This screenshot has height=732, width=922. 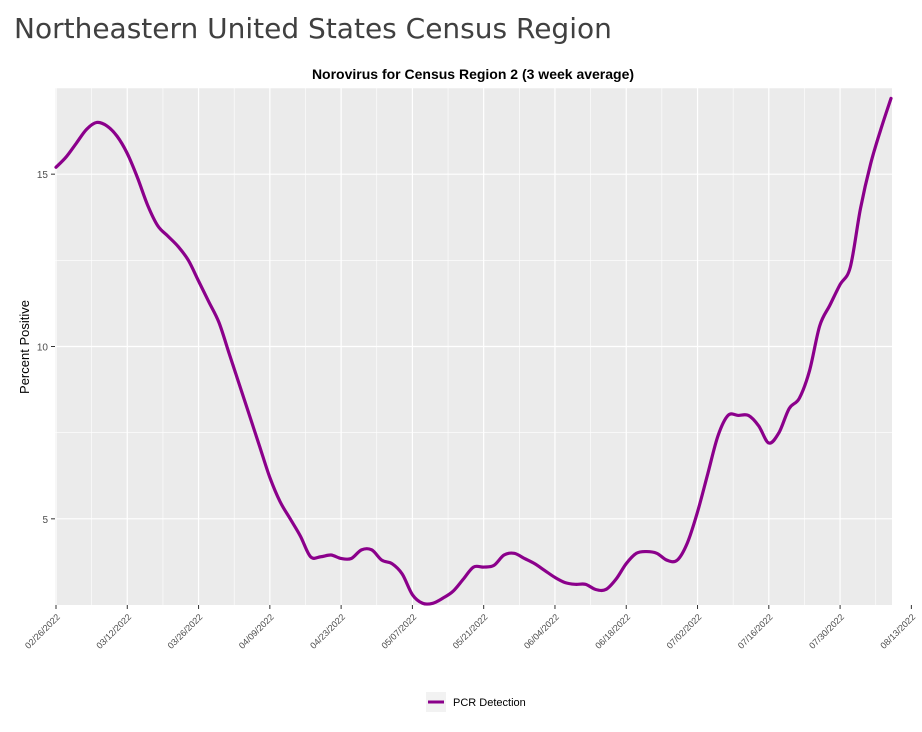 What do you see at coordinates (113, 631) in the screenshot?
I see `x-tick-label: 03/12/2022` at bounding box center [113, 631].